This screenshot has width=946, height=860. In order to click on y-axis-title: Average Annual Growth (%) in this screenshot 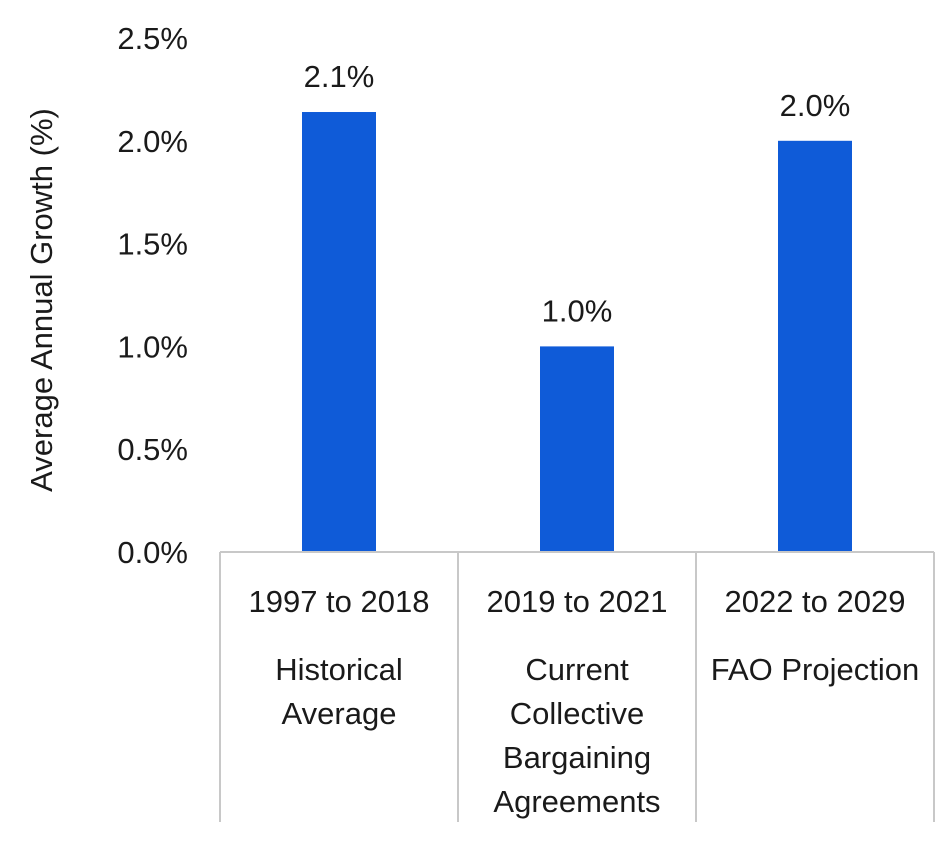, I will do `click(41, 300)`.